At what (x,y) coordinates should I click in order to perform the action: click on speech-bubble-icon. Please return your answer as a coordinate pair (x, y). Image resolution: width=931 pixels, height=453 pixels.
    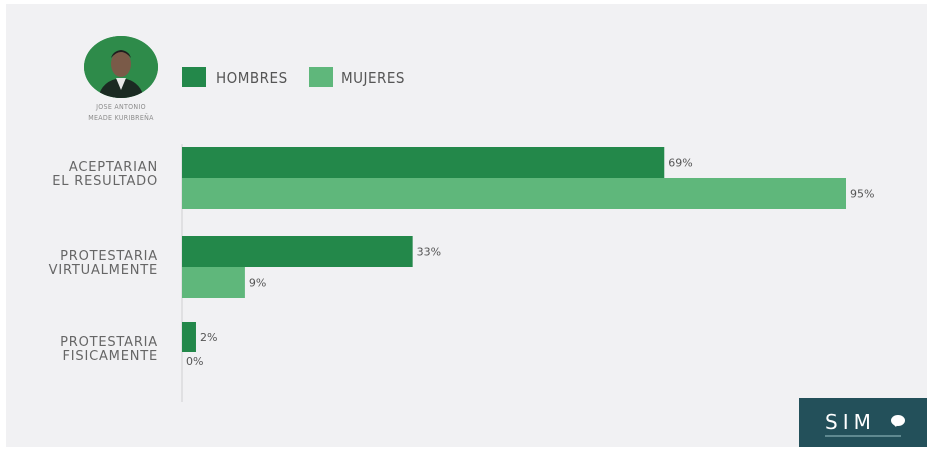
    Looking at the image, I should click on (898, 421).